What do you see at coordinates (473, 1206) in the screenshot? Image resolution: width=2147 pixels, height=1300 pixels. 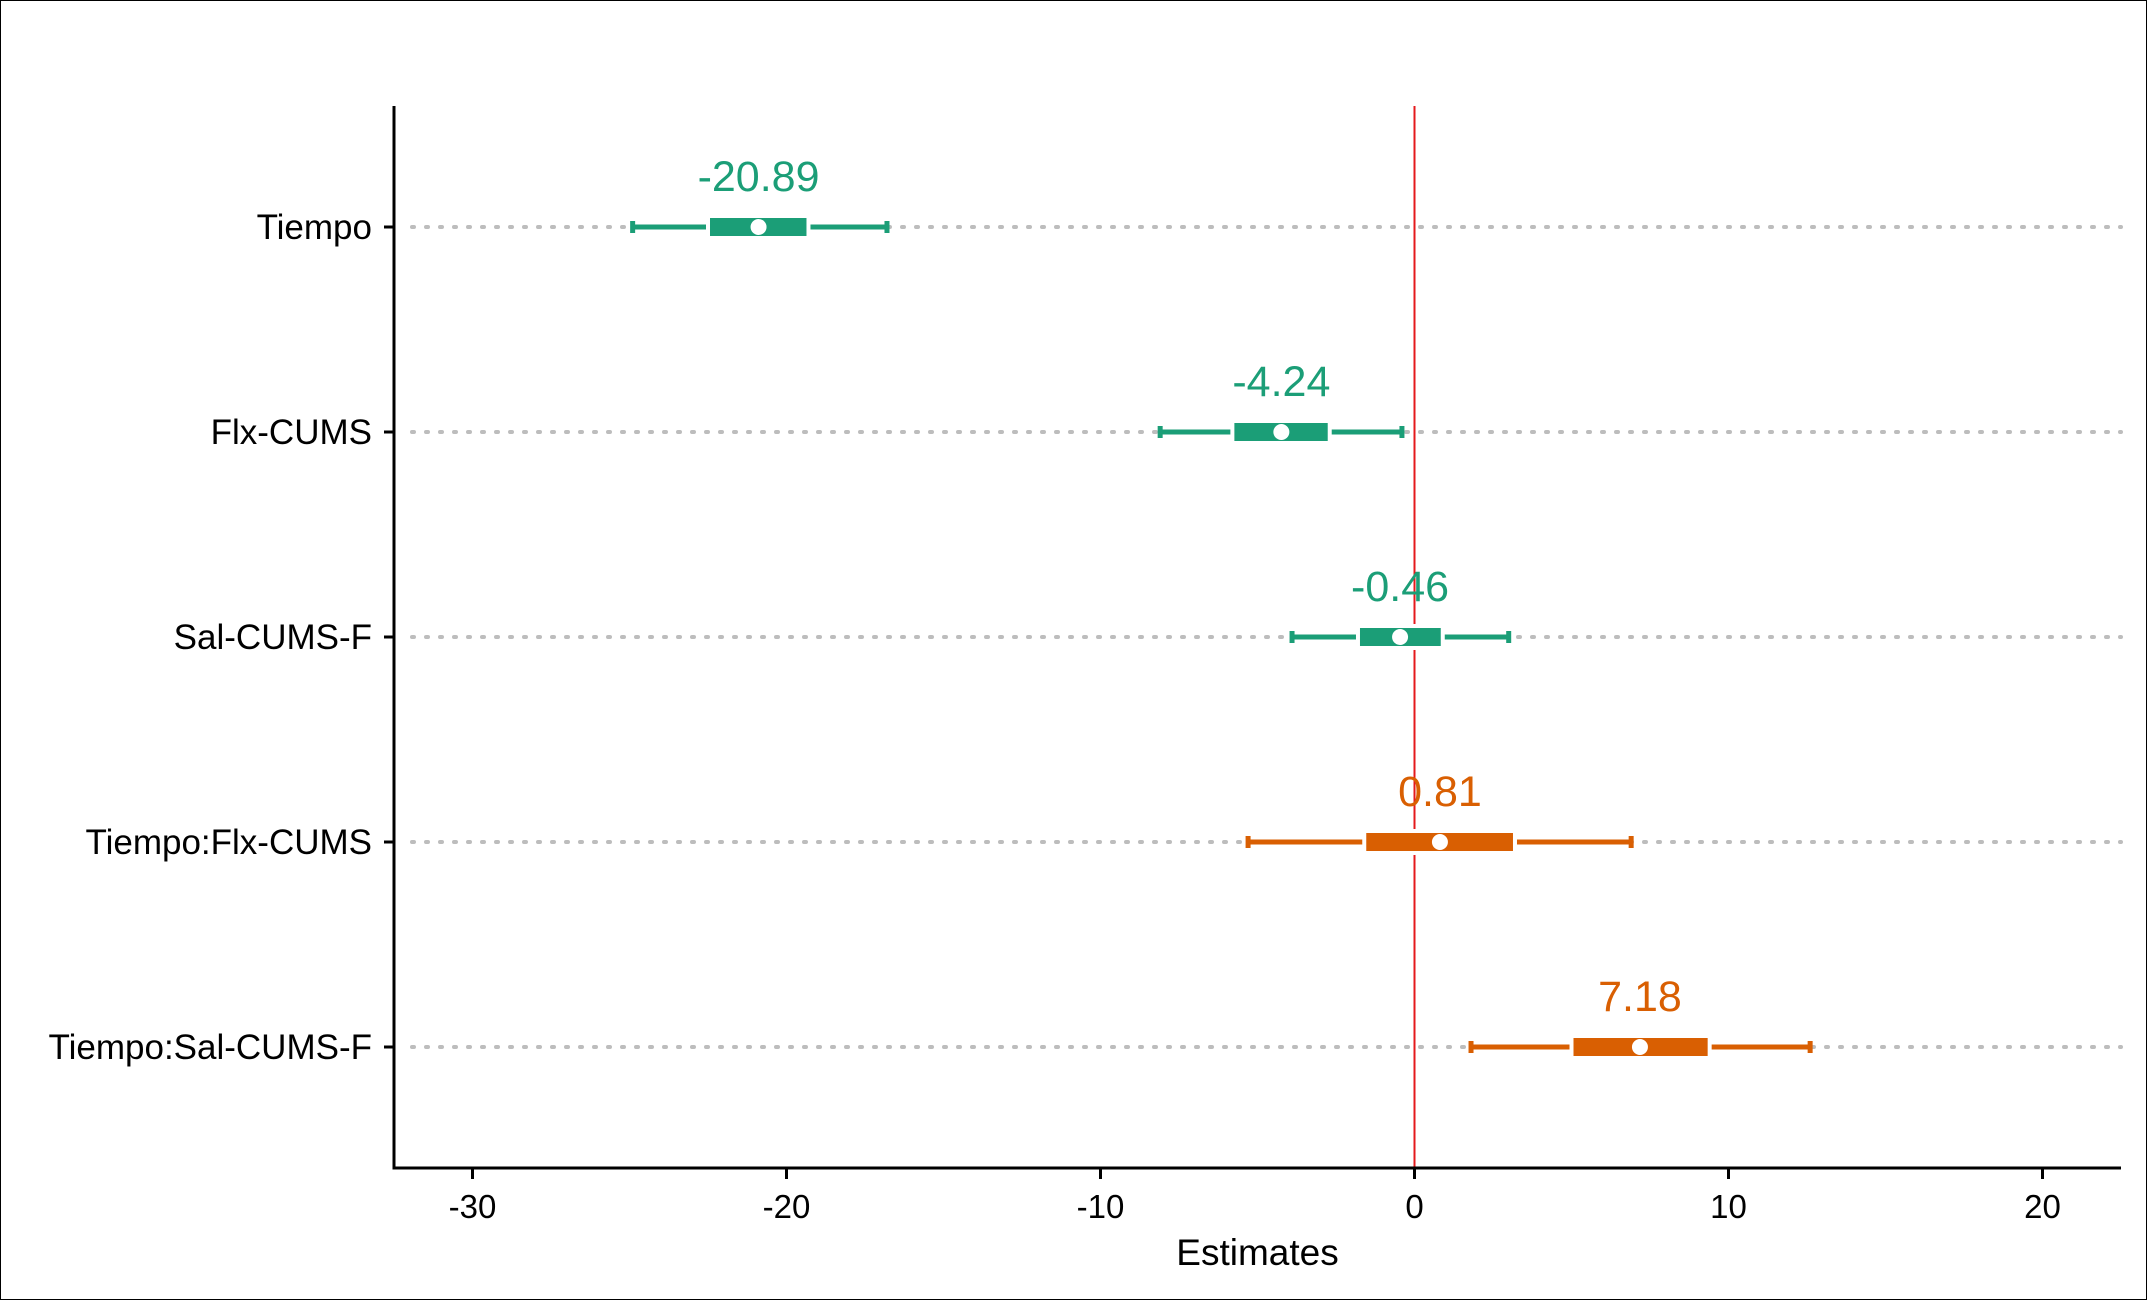 I see `x-tick-label-1: -30` at bounding box center [473, 1206].